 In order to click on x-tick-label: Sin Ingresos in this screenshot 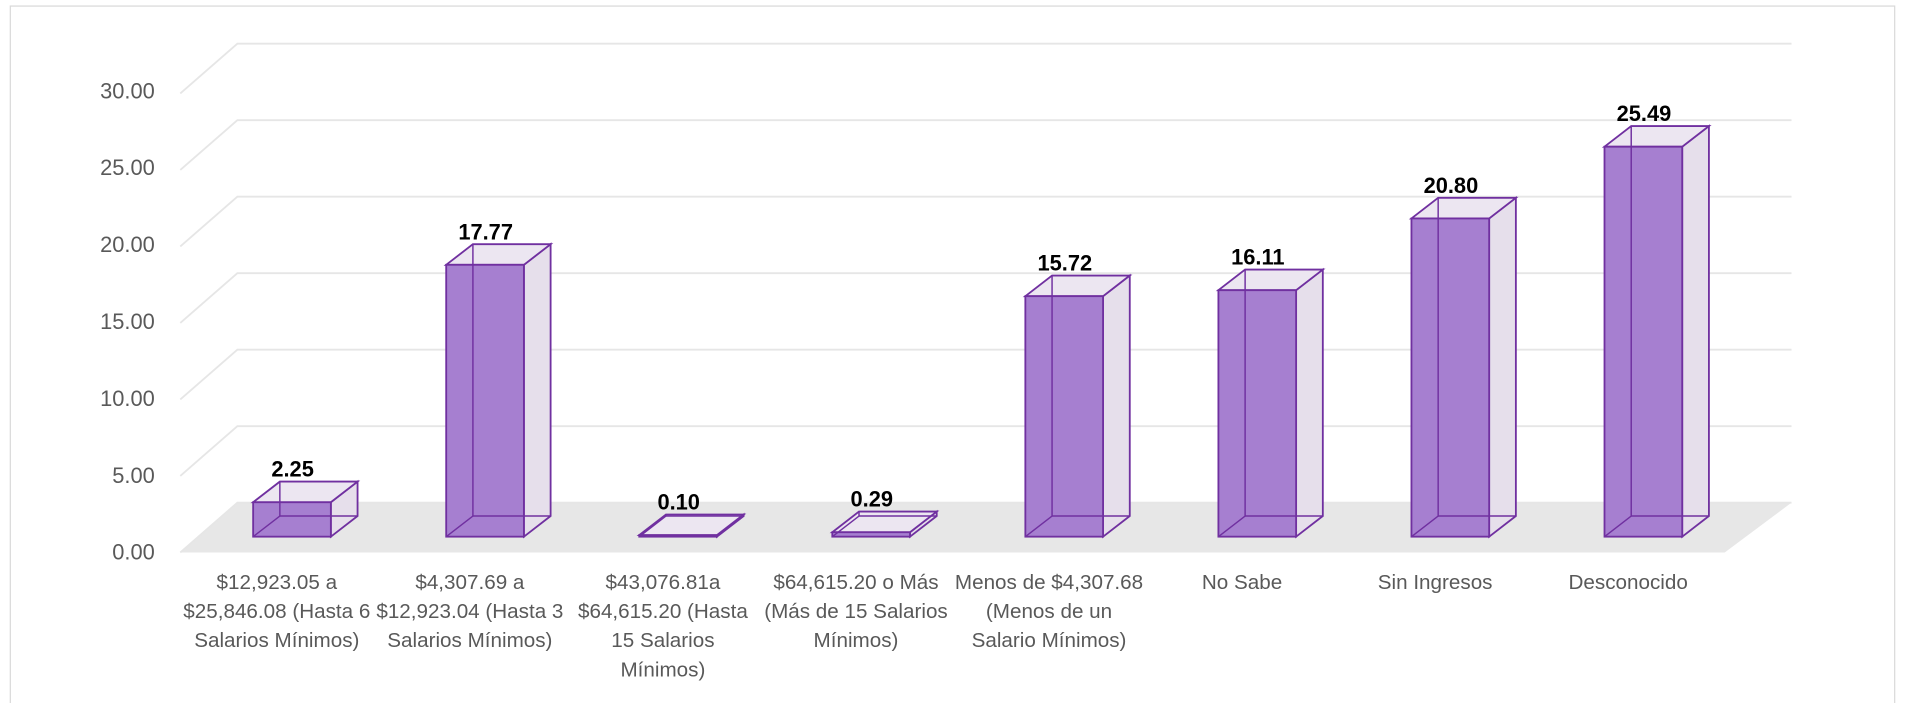, I will do `click(1435, 582)`.